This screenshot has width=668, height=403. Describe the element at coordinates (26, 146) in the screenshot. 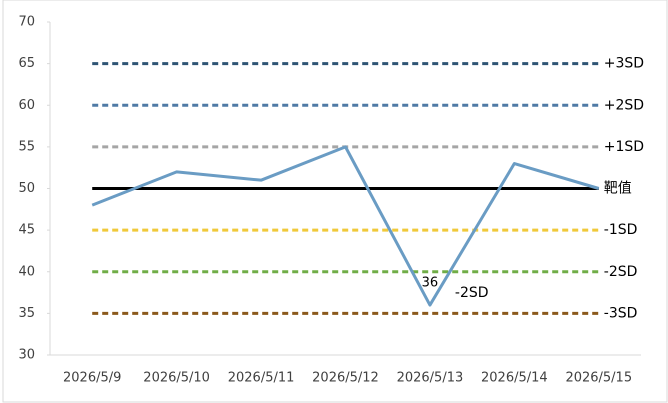

I see `y-tick-label: 55` at that location.